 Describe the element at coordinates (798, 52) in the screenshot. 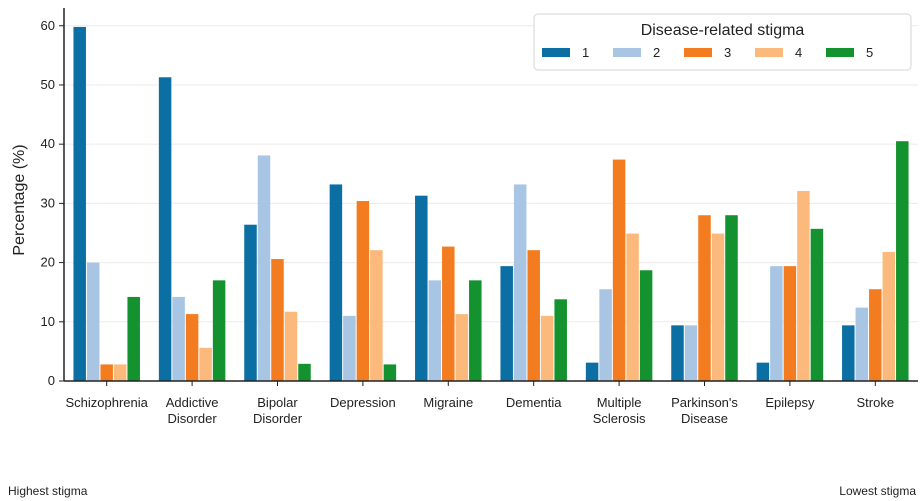

I see `legend-label-4: 4` at that location.